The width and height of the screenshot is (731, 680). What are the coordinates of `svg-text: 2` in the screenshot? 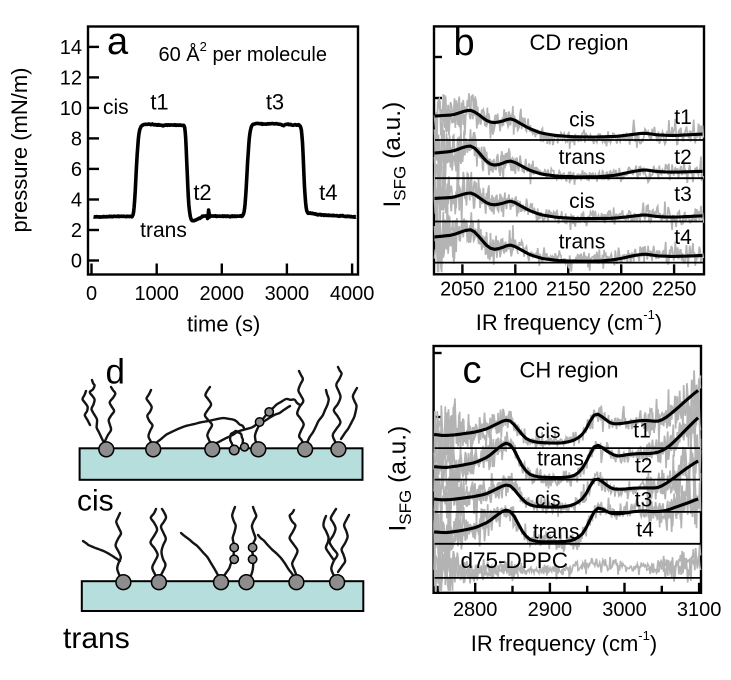 It's located at (76, 231).